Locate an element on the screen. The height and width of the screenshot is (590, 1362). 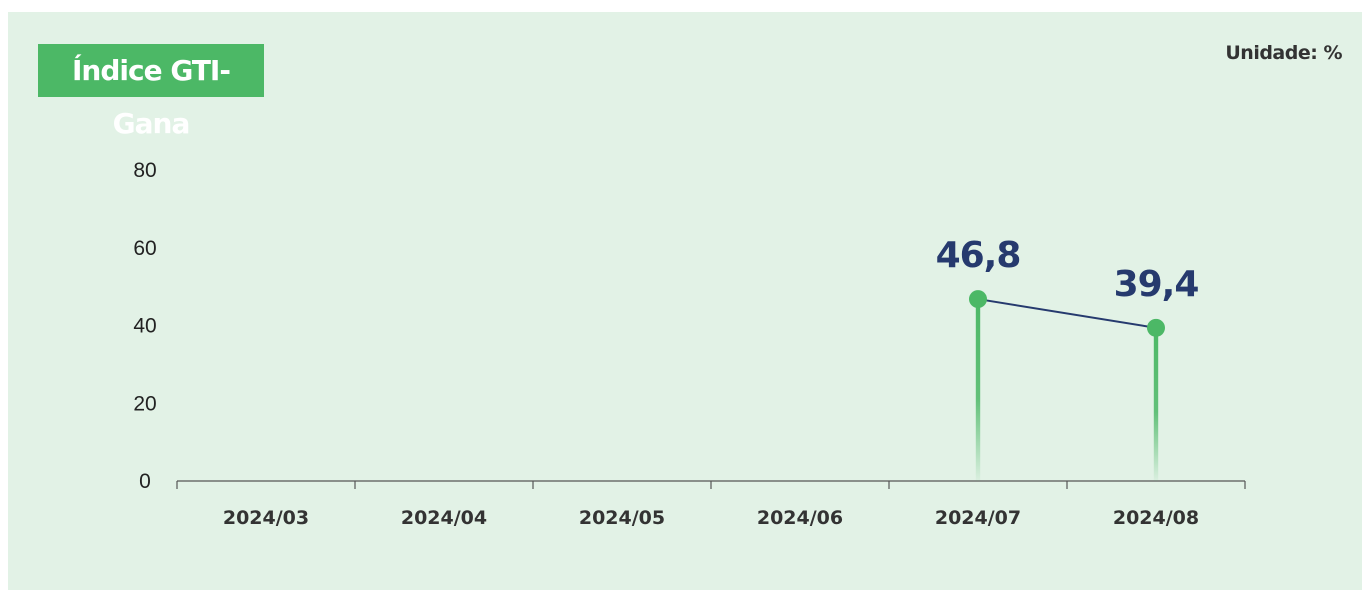
x-tick-label: 2024/03 is located at coordinates (266, 518).